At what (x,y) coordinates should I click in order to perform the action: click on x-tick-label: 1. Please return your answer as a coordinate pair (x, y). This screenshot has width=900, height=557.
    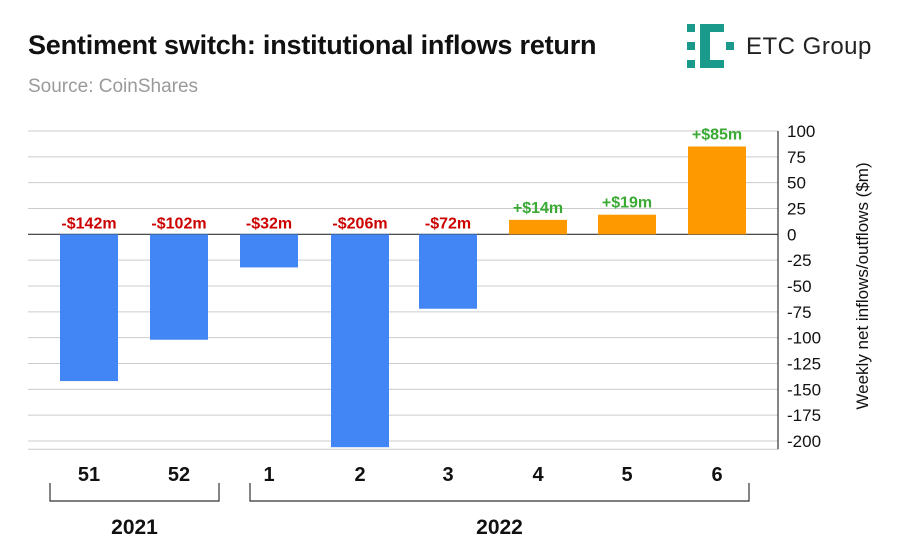
    Looking at the image, I should click on (268, 475).